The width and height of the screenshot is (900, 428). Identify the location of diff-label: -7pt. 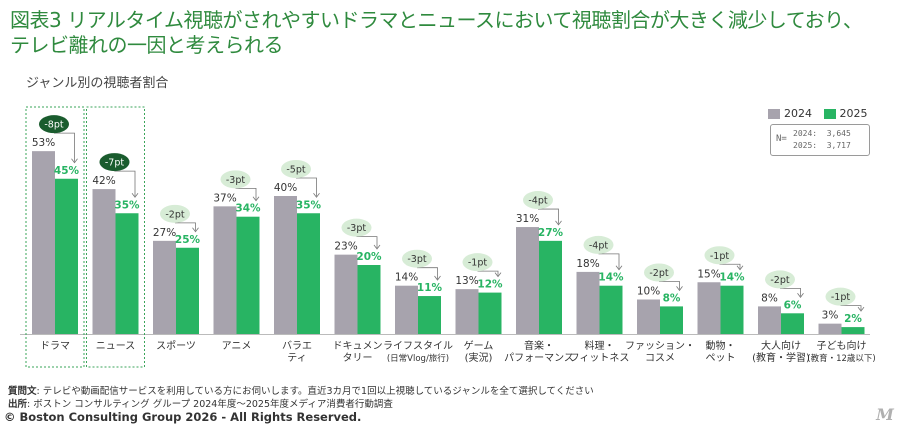
(115, 163).